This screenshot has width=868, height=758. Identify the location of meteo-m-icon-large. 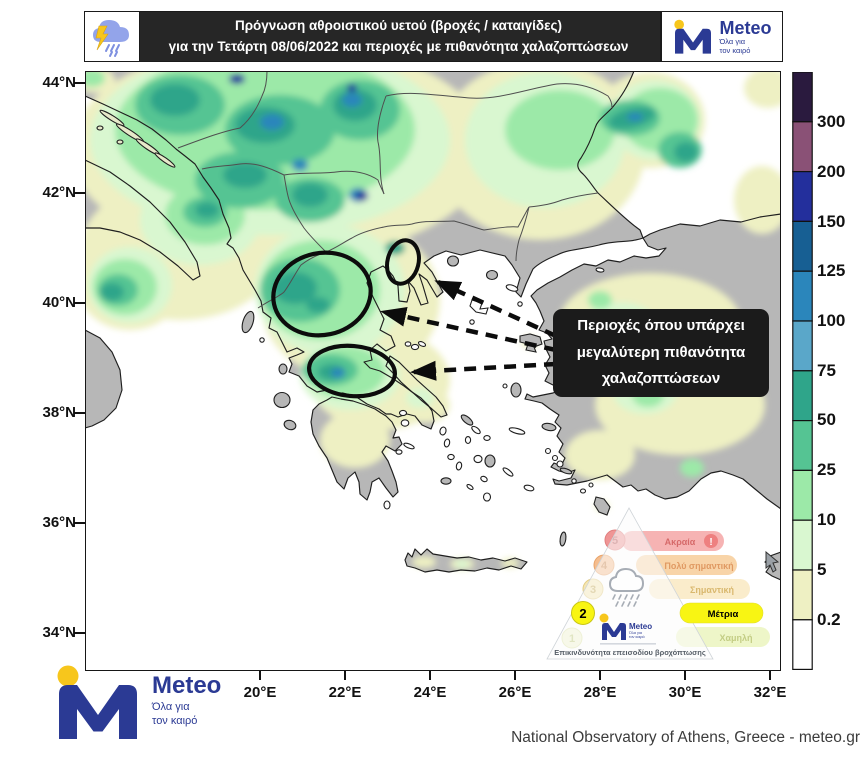
(97, 702).